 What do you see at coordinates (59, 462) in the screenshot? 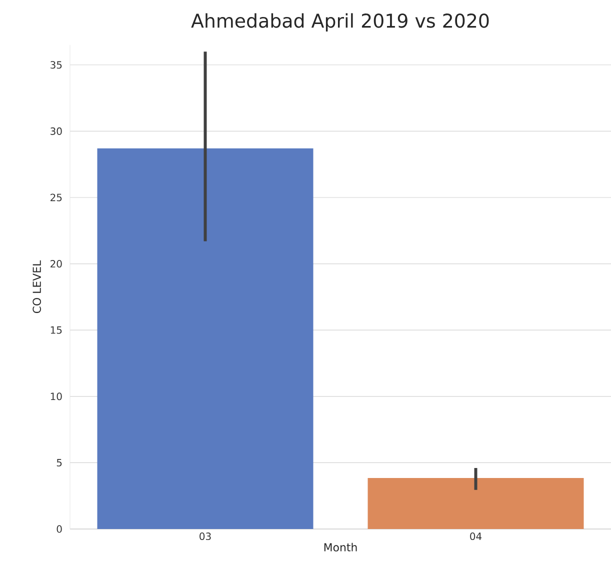
I see `y-tick-label: 5` at bounding box center [59, 462].